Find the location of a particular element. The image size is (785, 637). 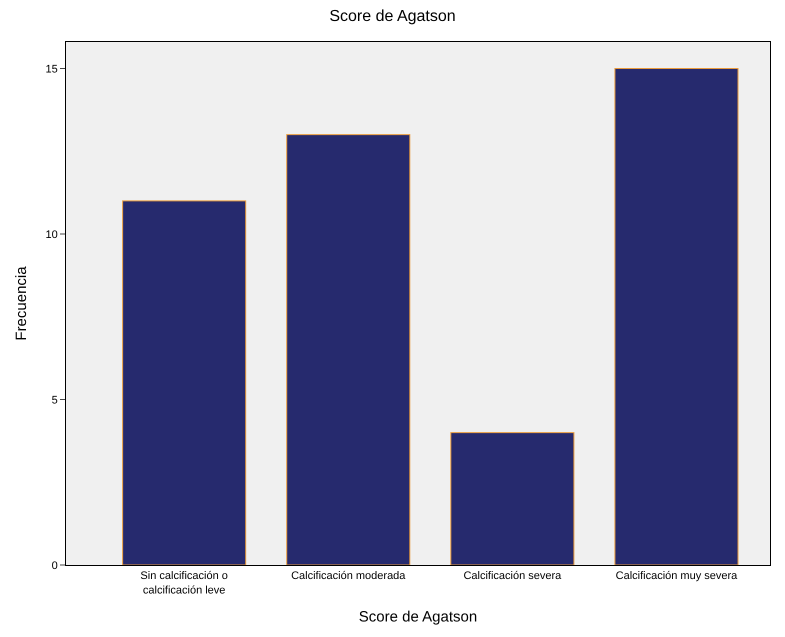

y-tick-label: 10 is located at coordinates (52, 234).